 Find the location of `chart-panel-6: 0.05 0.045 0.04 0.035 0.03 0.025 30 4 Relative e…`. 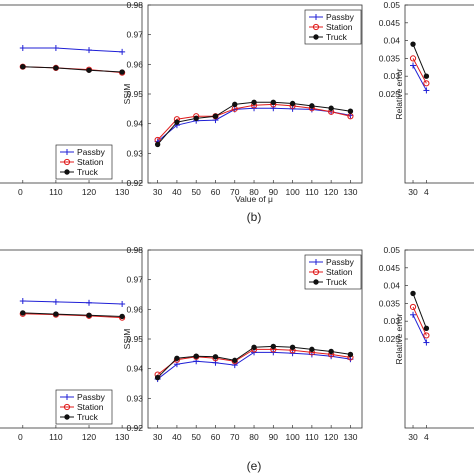

chart-panel-6: 0.05 0.045 0.04 0.035 0.03 0.025 30 4 Relative e… is located at coordinates (426, 343).